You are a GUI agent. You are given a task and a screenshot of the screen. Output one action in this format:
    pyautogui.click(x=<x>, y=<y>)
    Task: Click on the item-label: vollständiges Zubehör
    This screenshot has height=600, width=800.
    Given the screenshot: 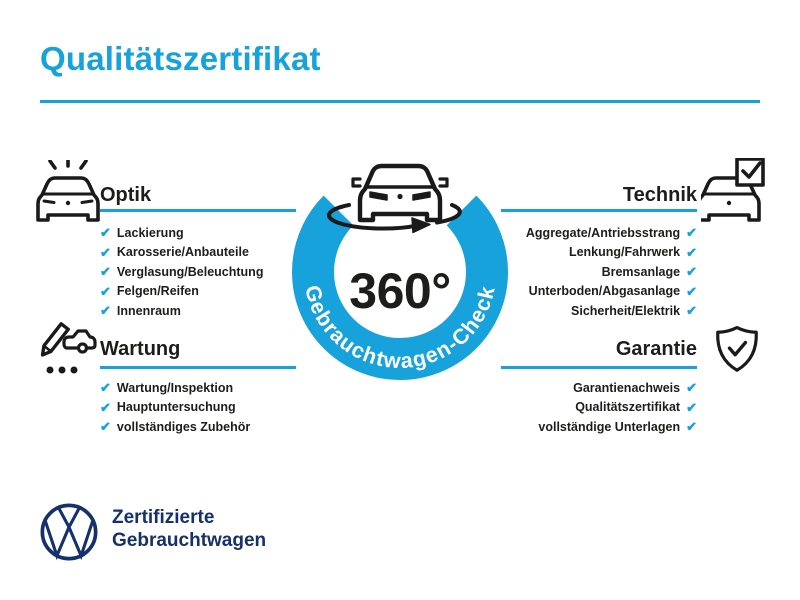 What is the action you would take?
    pyautogui.click(x=183, y=426)
    